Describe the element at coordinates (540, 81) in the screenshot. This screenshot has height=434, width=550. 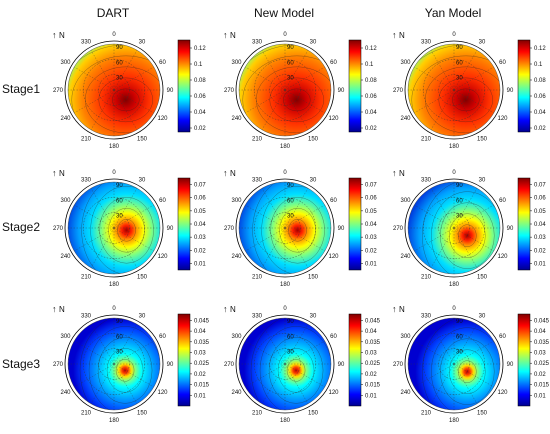
I see `colorbar-tick-label: 0.08` at that location.